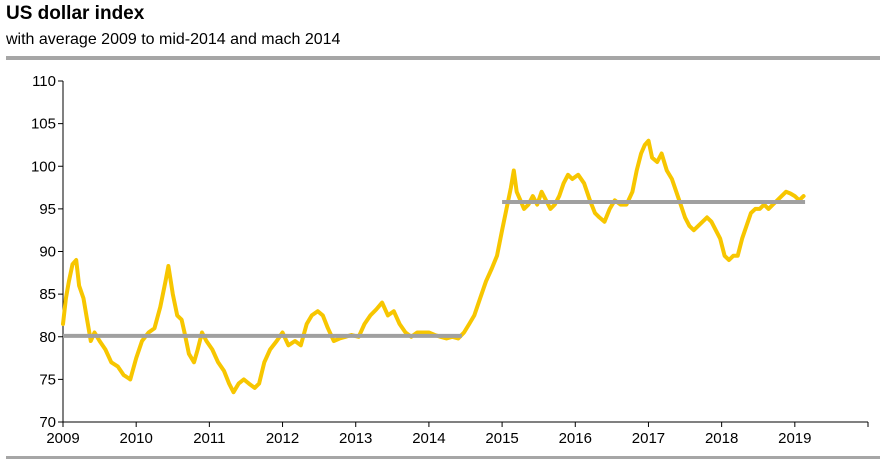 This screenshot has width=880, height=461. What do you see at coordinates (47, 294) in the screenshot?
I see `y-tick-label: 85` at bounding box center [47, 294].